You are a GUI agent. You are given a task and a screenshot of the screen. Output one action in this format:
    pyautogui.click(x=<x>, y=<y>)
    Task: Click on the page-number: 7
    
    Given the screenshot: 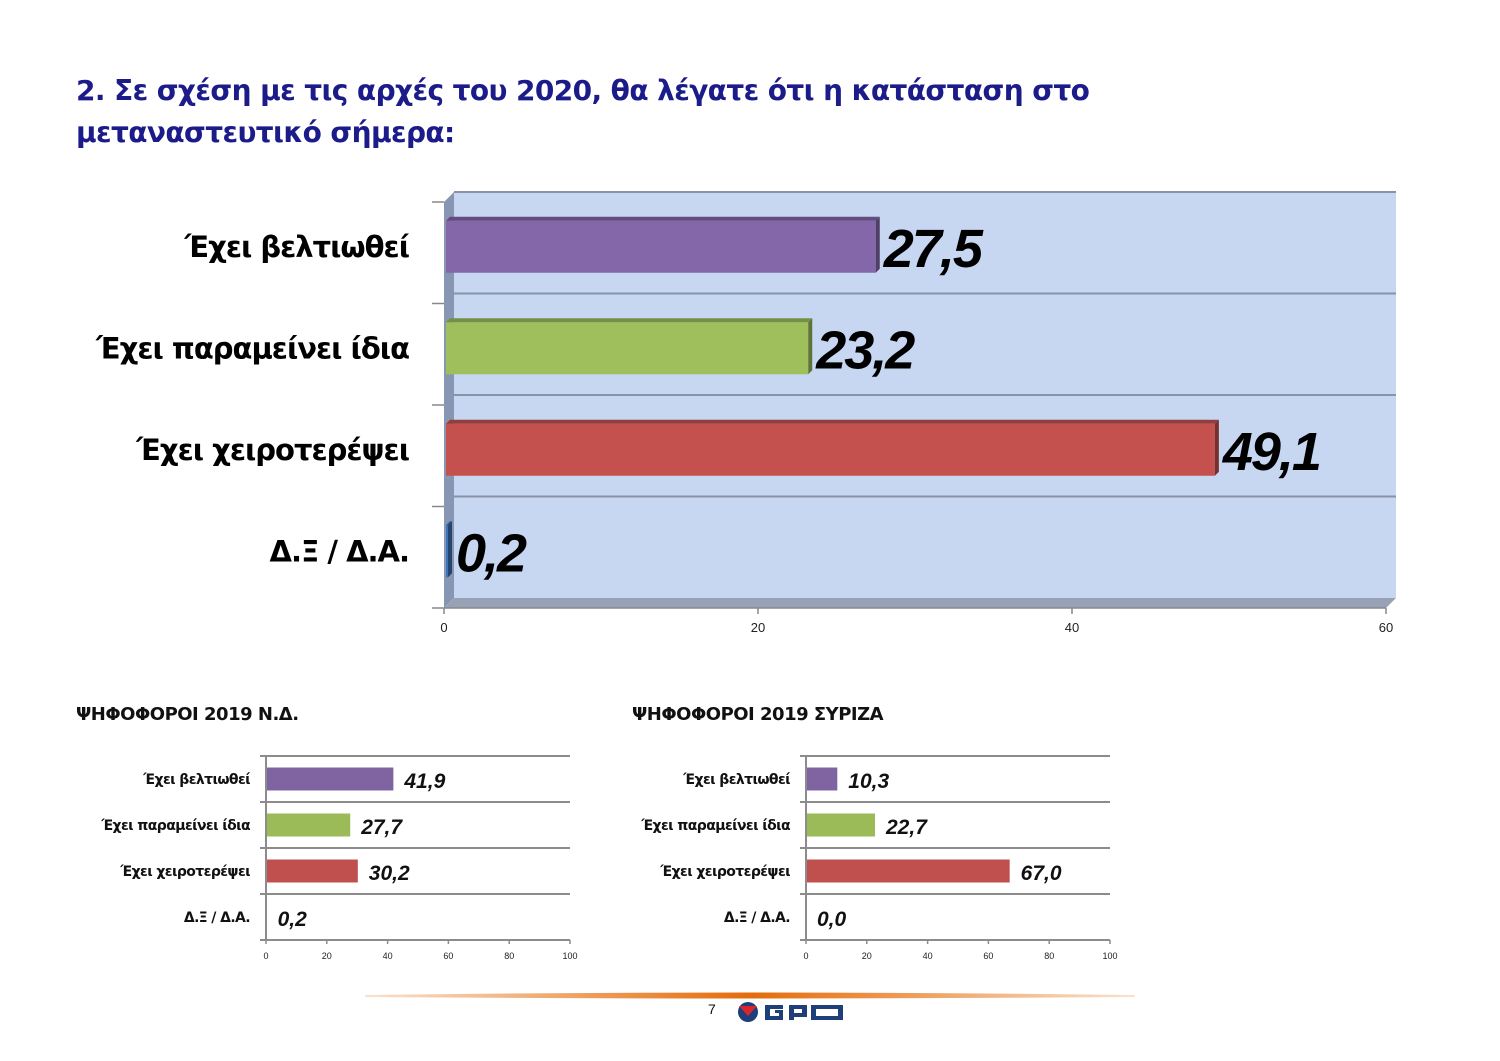 What is the action you would take?
    pyautogui.click(x=712, y=1009)
    